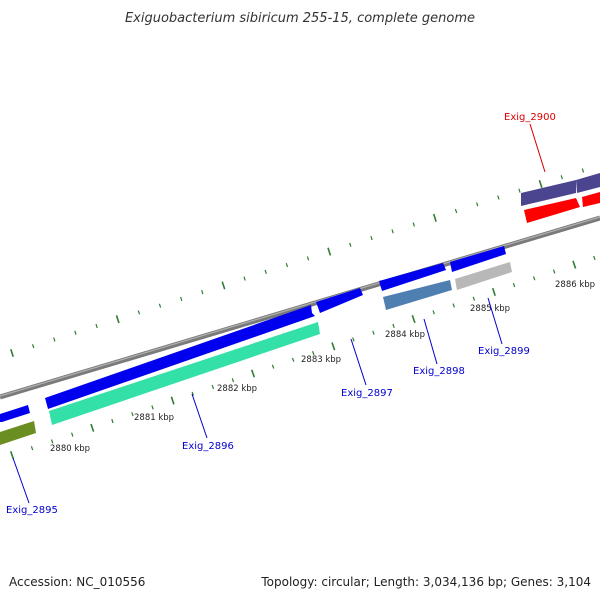 Image resolution: width=600 pixels, height=600 pixels. What do you see at coordinates (490, 309) in the screenshot?
I see `kbp-label-2885: 2885 kbp` at bounding box center [490, 309].